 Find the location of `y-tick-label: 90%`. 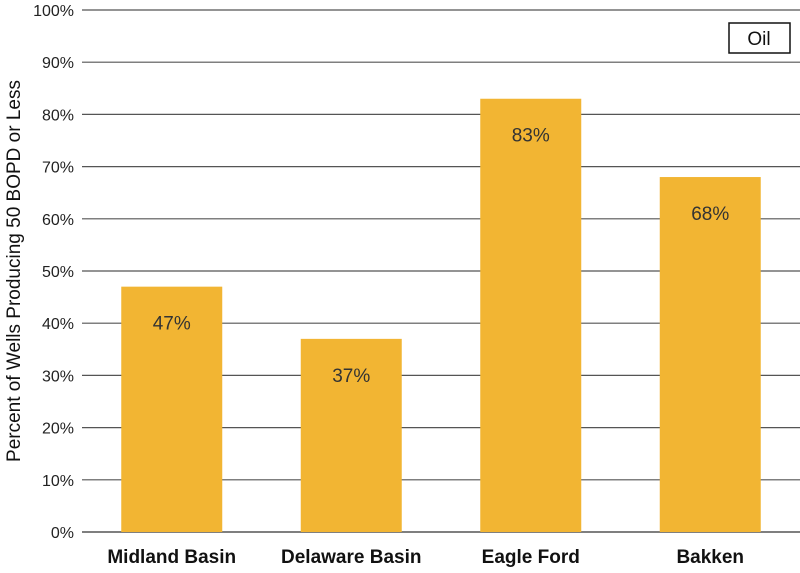

y-tick-label: 90% is located at coordinates (58, 63).